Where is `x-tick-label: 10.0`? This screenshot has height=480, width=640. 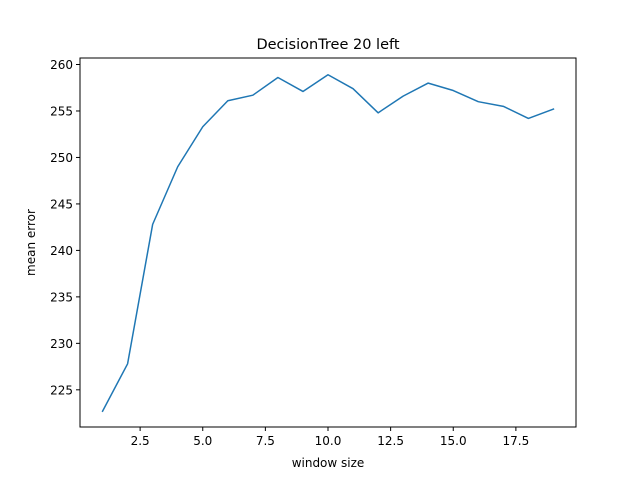
x-tick-label: 10.0 is located at coordinates (328, 441).